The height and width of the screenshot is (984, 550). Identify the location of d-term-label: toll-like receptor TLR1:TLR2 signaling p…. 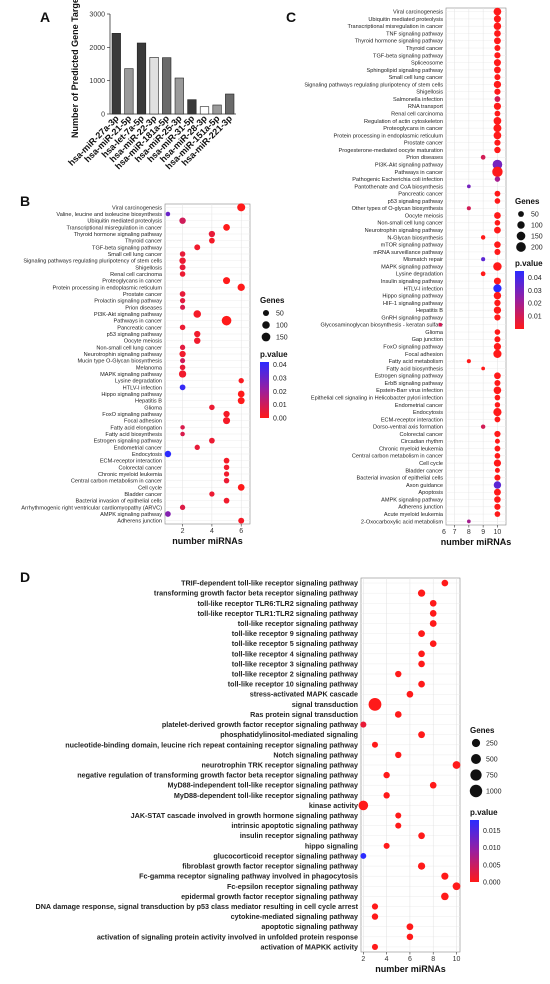
(277, 613).